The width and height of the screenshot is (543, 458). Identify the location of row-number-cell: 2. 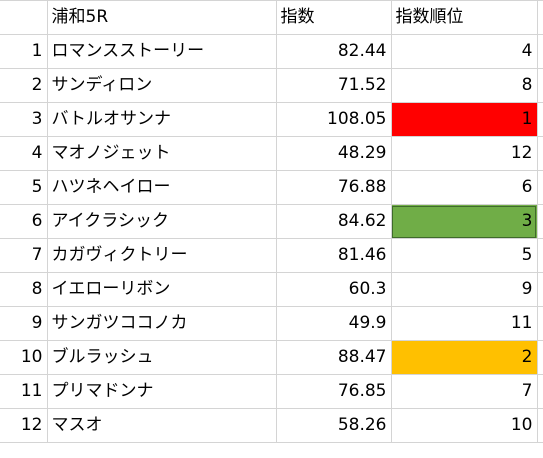
(24, 85).